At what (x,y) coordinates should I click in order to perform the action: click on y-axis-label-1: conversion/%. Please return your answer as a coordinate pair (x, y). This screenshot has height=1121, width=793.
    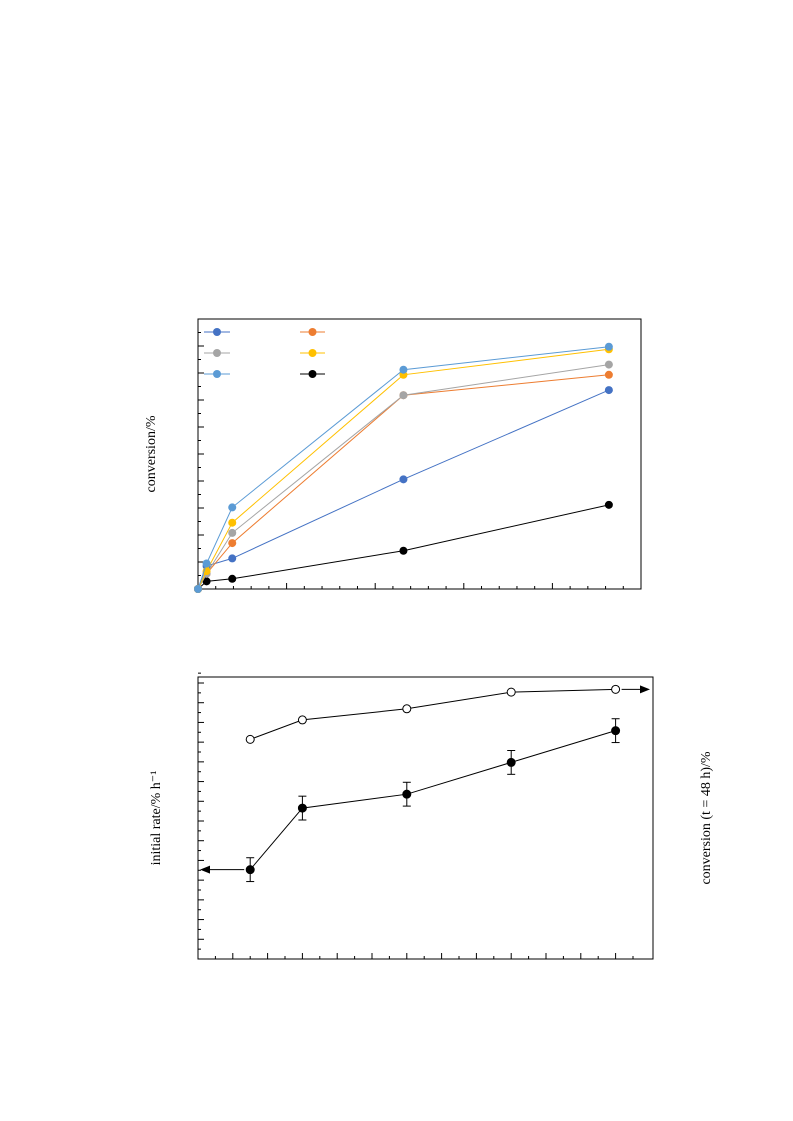
    Looking at the image, I should click on (151, 453).